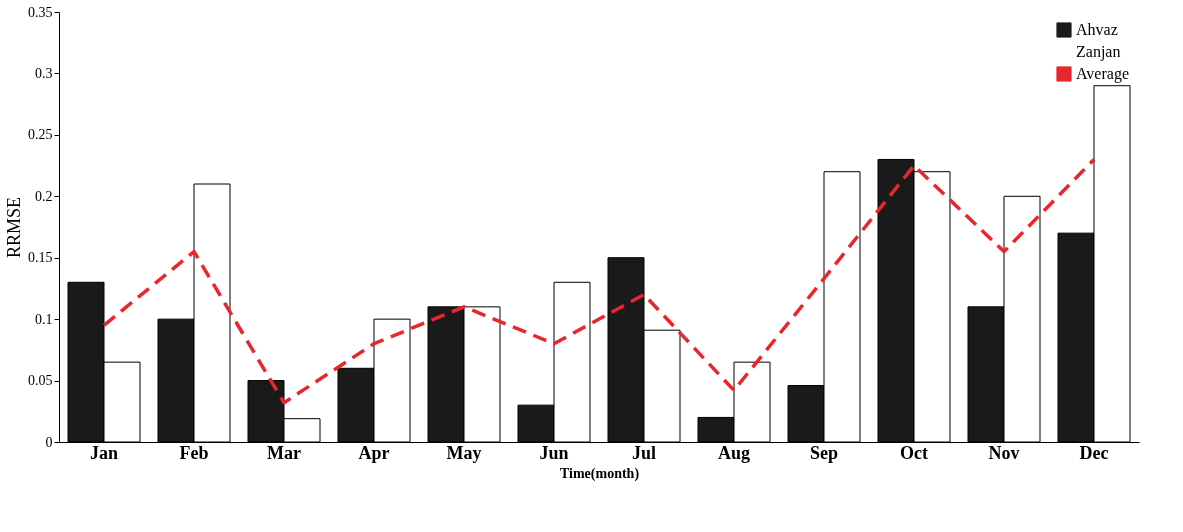 This screenshot has width=1183, height=532. What do you see at coordinates (1004, 452) in the screenshot?
I see `x-tick-label: Nov` at bounding box center [1004, 452].